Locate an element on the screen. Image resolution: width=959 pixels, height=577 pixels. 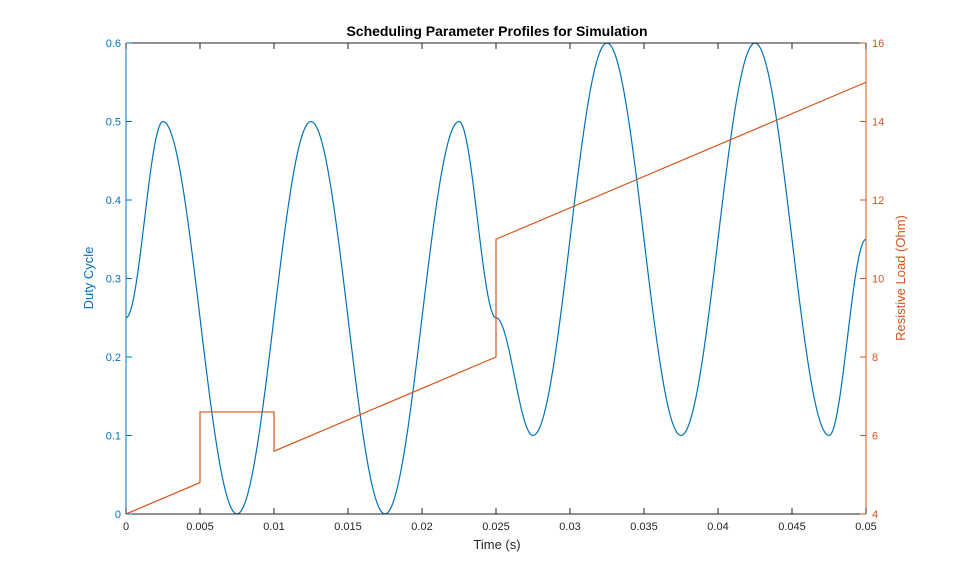
x-tick-label: 0.035 is located at coordinates (644, 527).